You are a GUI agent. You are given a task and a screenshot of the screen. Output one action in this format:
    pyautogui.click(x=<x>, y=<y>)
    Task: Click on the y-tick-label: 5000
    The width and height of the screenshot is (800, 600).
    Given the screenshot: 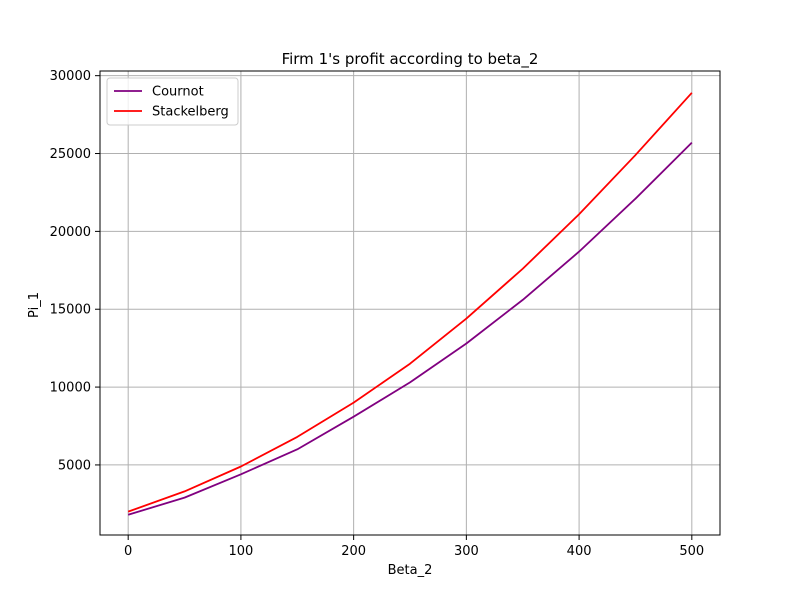 What is the action you would take?
    pyautogui.click(x=74, y=465)
    